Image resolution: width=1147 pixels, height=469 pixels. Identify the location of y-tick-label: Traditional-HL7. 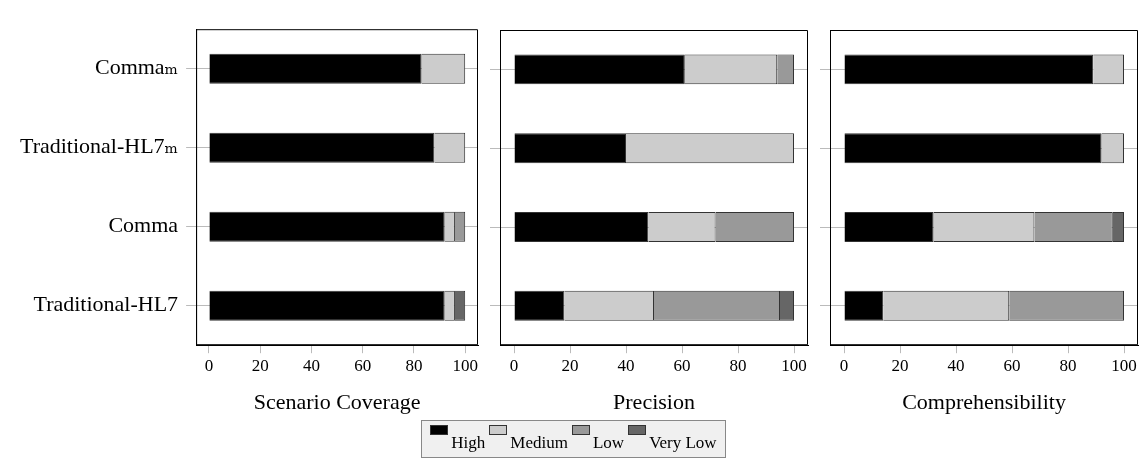
(106, 304).